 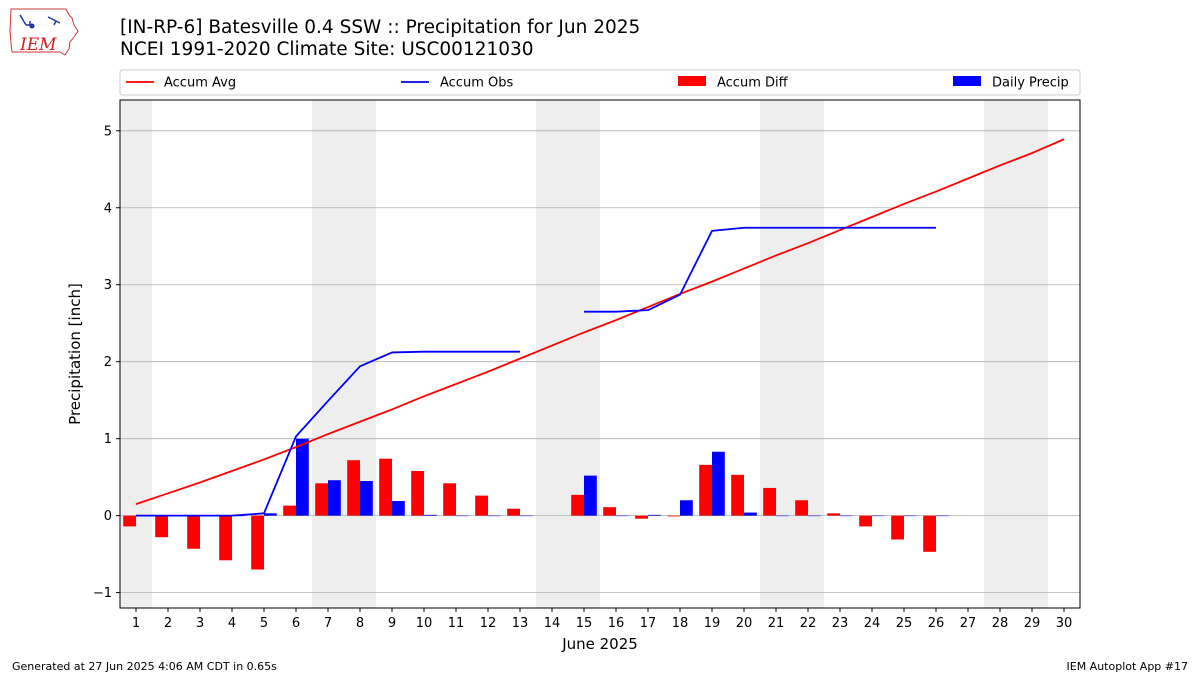 I want to click on iowa-outline-icon, so click(x=44, y=32).